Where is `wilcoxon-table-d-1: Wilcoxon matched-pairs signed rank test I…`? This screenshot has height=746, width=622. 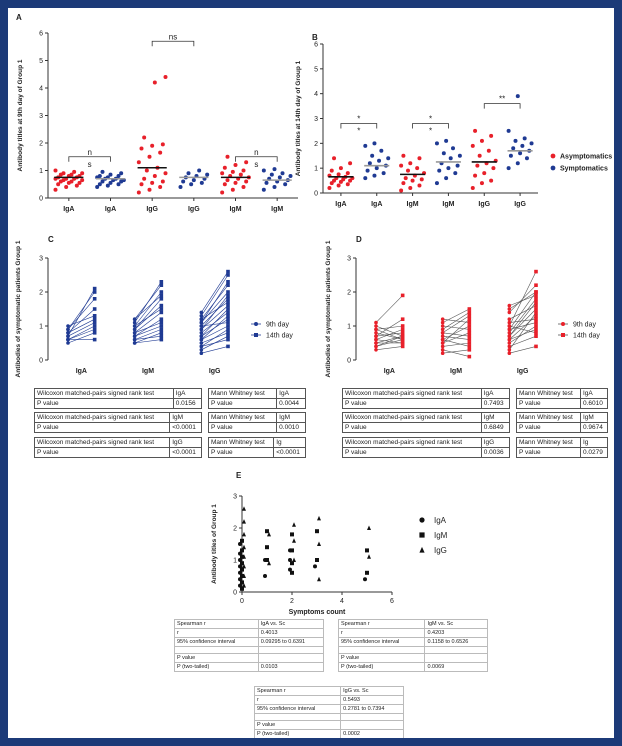 wilcoxon-table-d-1: Wilcoxon matched-pairs signed rank test I… is located at coordinates (426, 398).